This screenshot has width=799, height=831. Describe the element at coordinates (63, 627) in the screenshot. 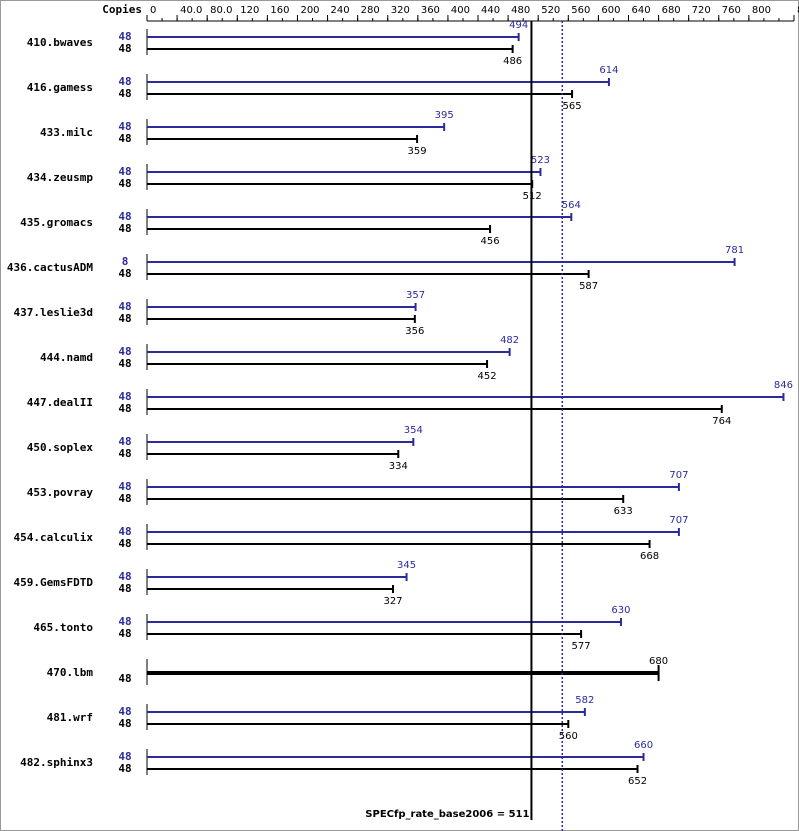

I see `benchmark-name: 465.tonto` at that location.